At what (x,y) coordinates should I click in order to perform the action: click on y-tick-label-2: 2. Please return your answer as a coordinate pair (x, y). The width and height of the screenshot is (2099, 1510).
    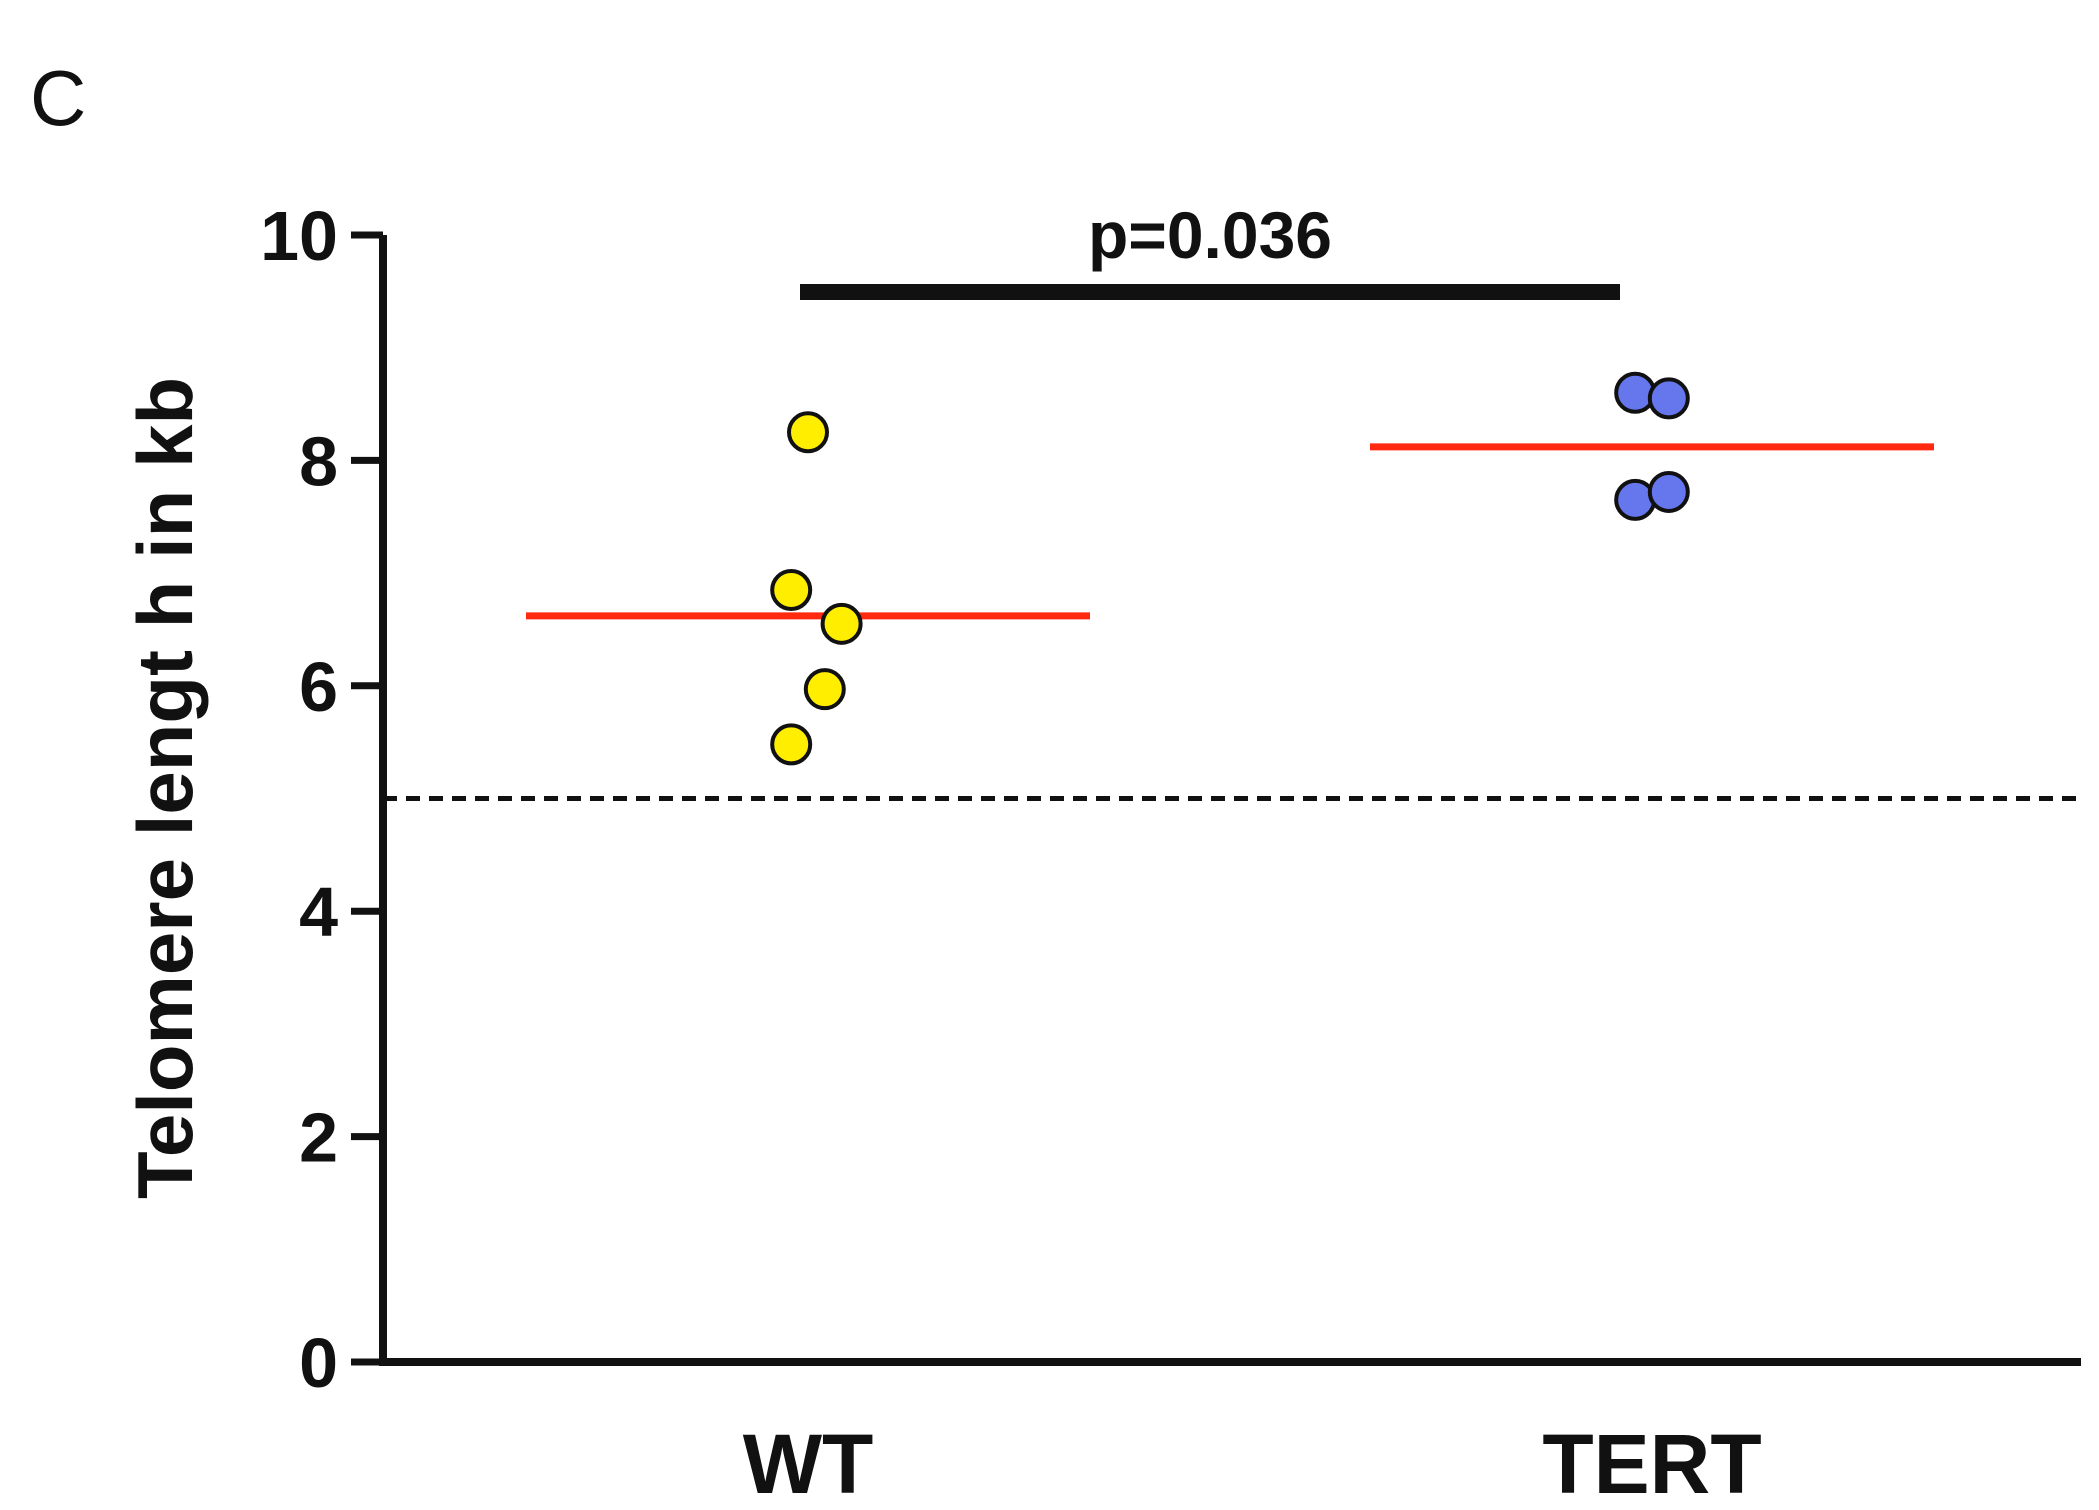
    Looking at the image, I should click on (318, 1138).